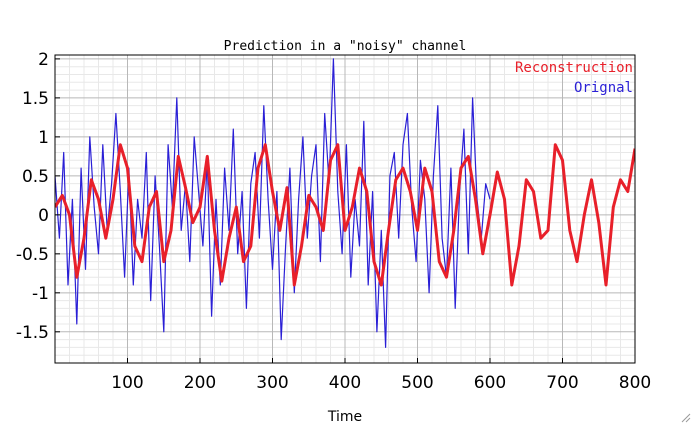 This screenshot has height=425, width=693. Describe the element at coordinates (200, 383) in the screenshot. I see `x-tick-label: 200` at that location.